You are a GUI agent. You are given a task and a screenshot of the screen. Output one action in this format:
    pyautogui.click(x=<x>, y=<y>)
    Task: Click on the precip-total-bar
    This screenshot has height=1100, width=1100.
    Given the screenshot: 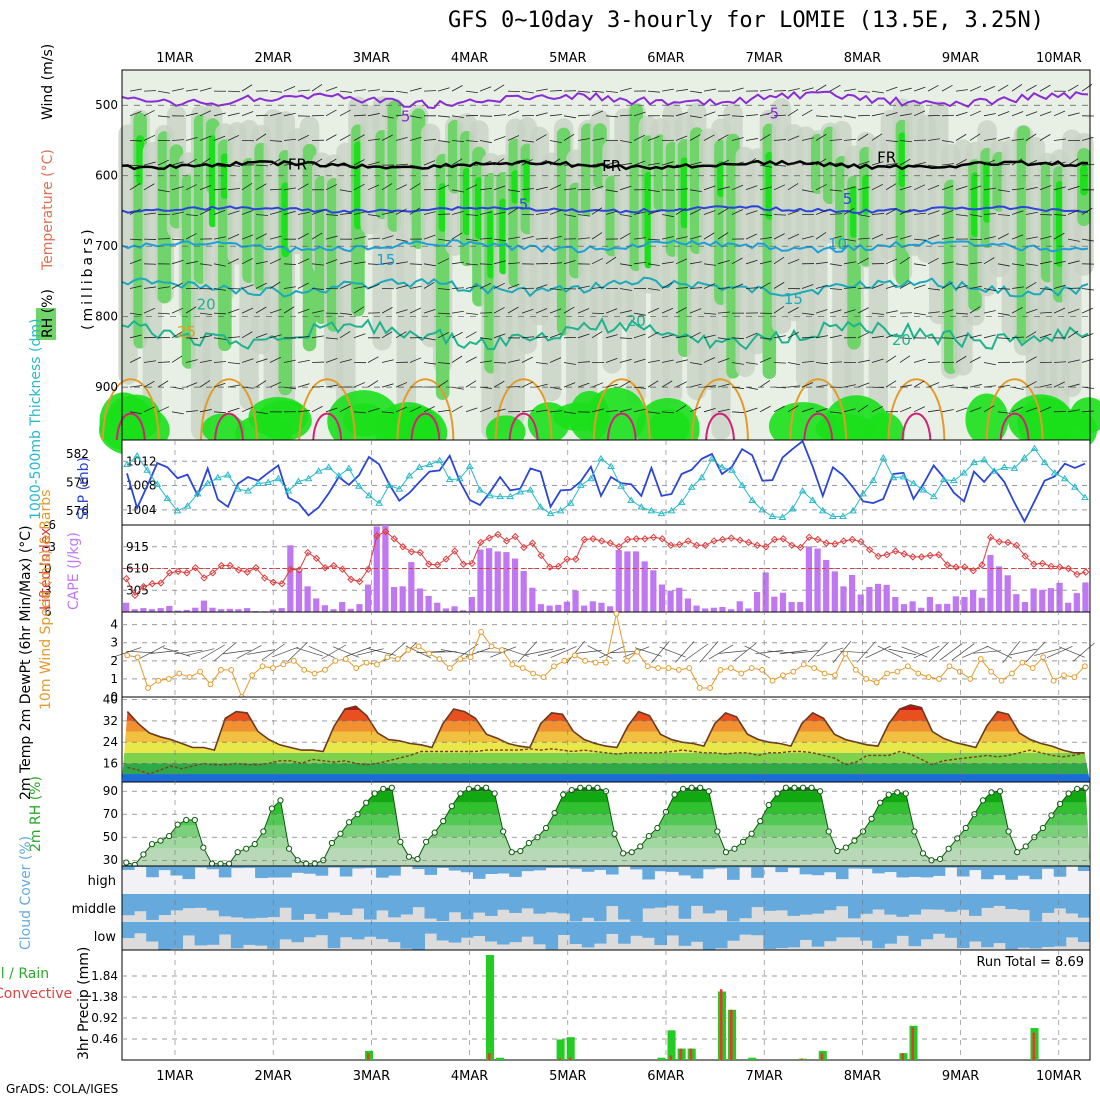 What is the action you would take?
    pyautogui.click(x=490, y=1007)
    